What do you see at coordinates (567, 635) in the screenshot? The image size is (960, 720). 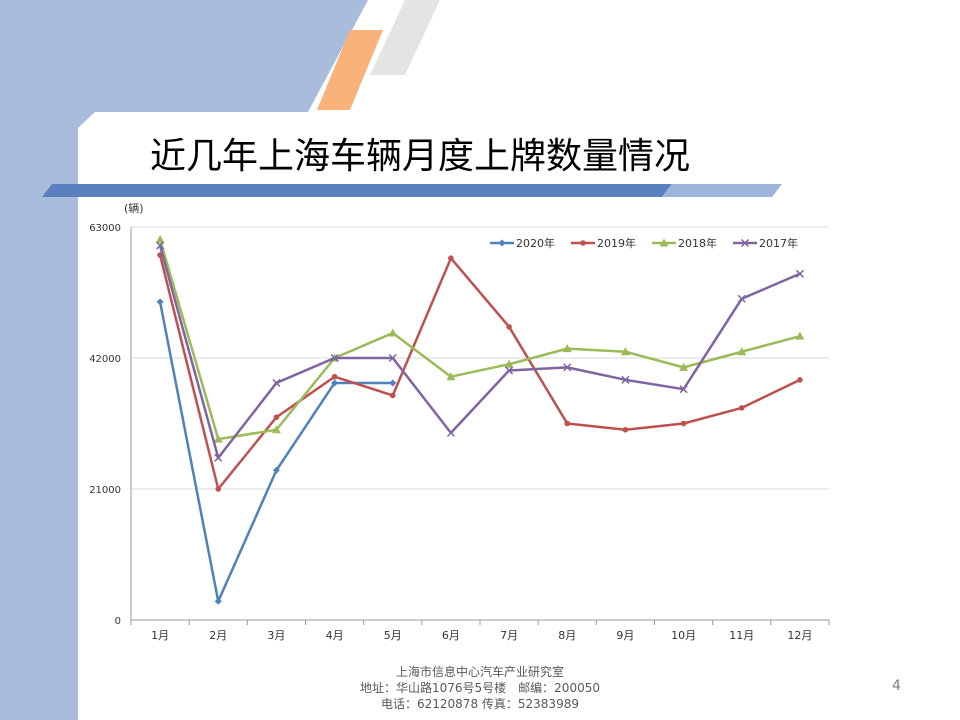 I see `x-tick-label: 8月` at bounding box center [567, 635].